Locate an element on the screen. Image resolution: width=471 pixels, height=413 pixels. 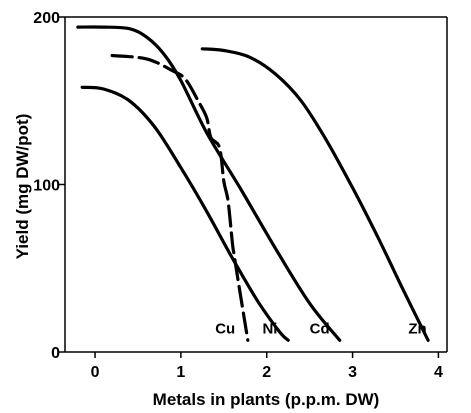
series-labels: Cu Ni Cd Zn is located at coordinates (320, 328).